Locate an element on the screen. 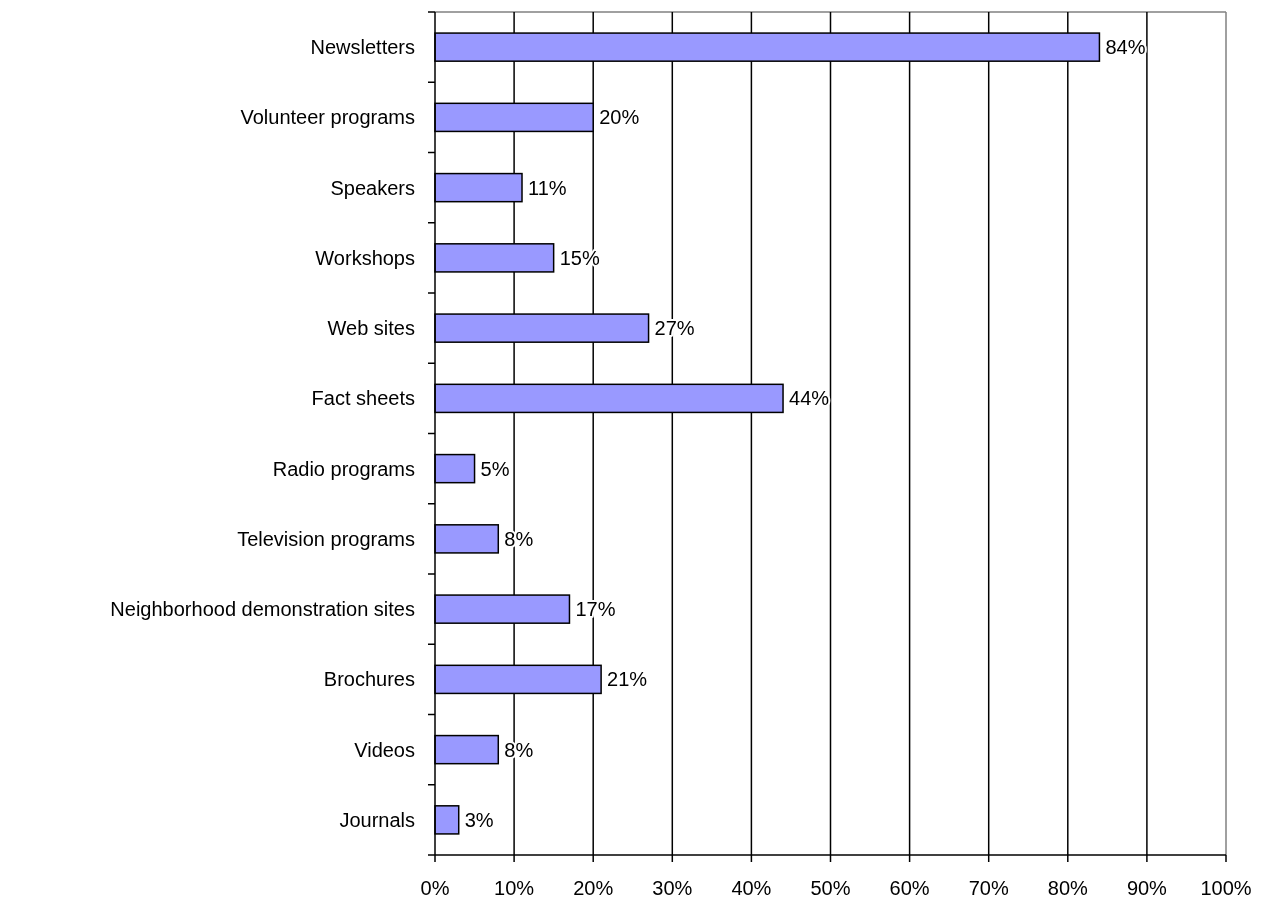  x-tick-label: 10% is located at coordinates (514, 888).